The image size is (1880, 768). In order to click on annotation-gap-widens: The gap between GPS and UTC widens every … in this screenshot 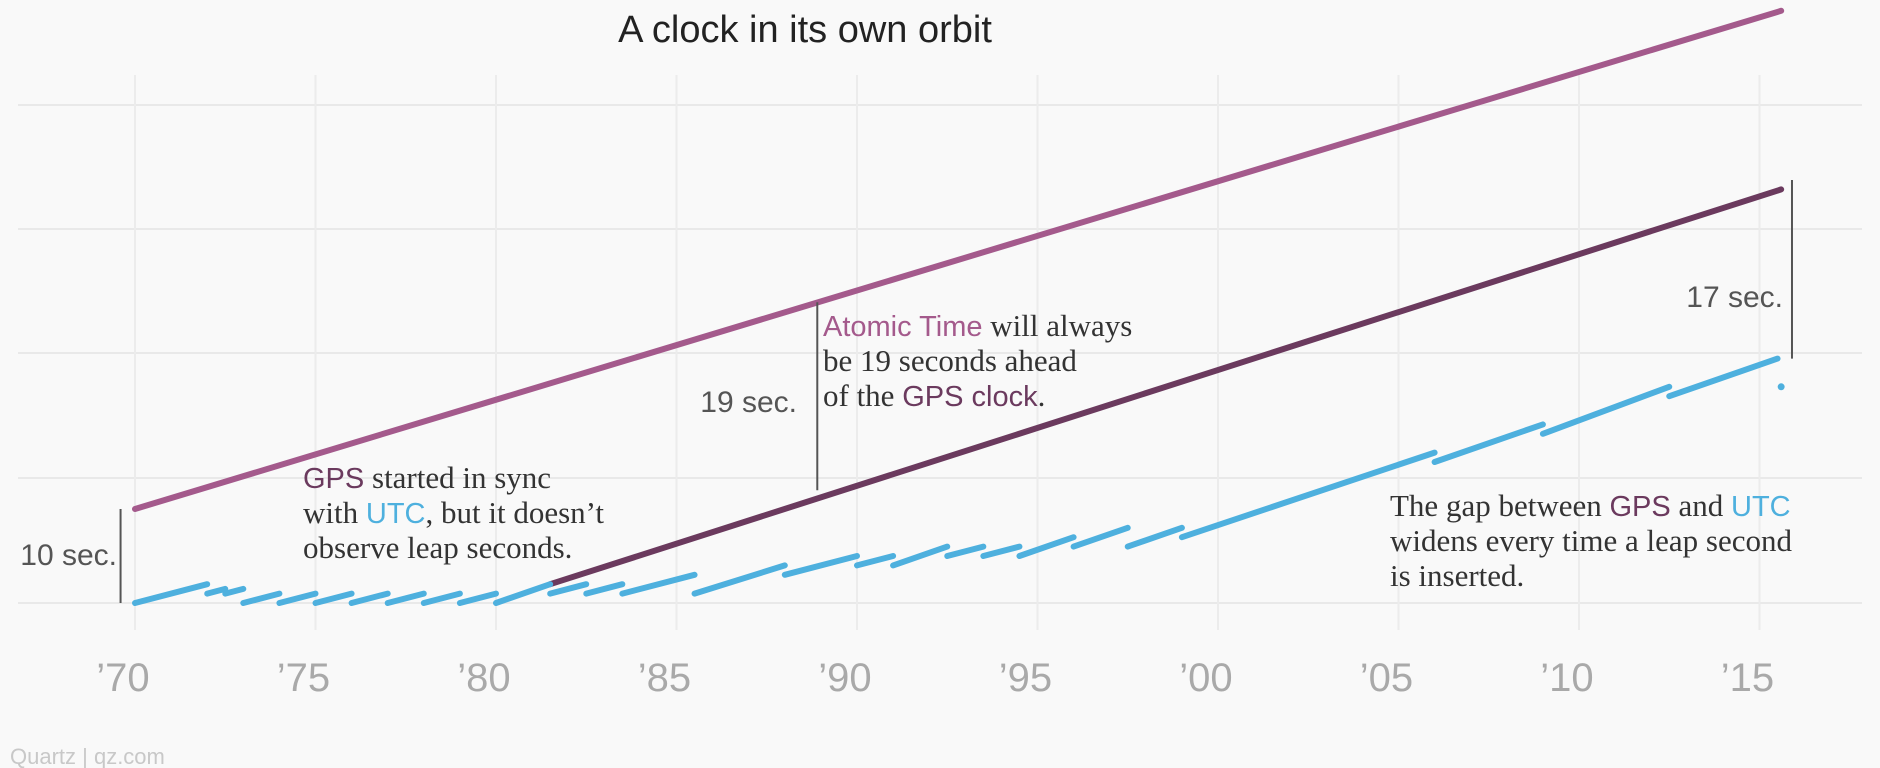, I will do `click(1591, 540)`.